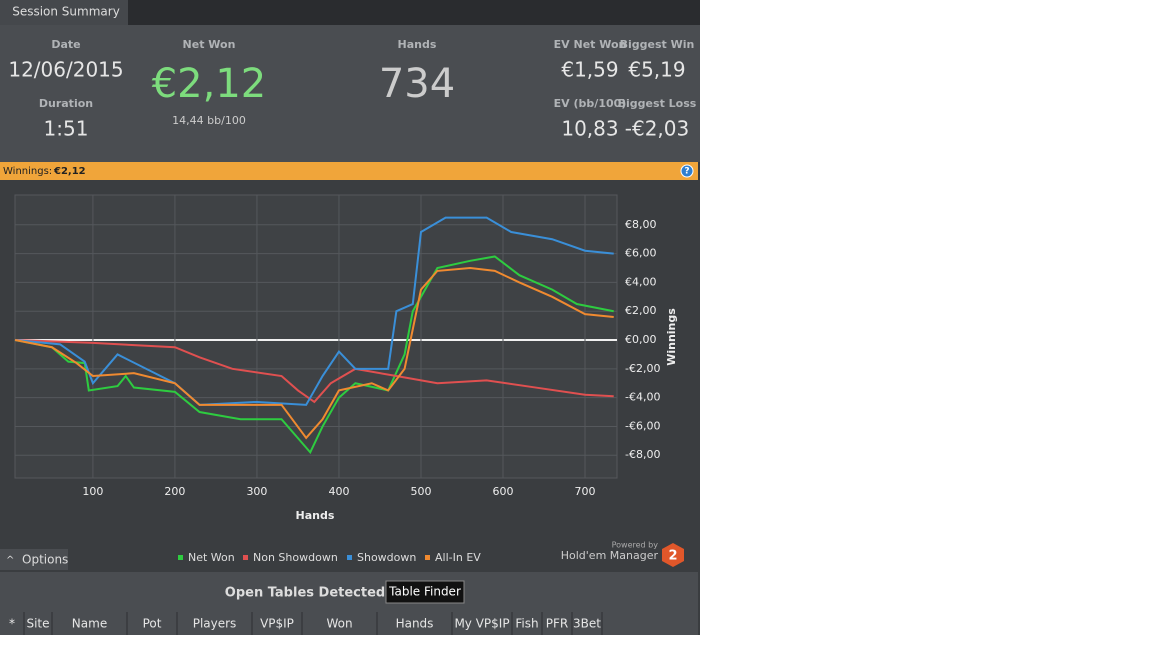  I want to click on y-tick-label: €8,00, so click(641, 224).